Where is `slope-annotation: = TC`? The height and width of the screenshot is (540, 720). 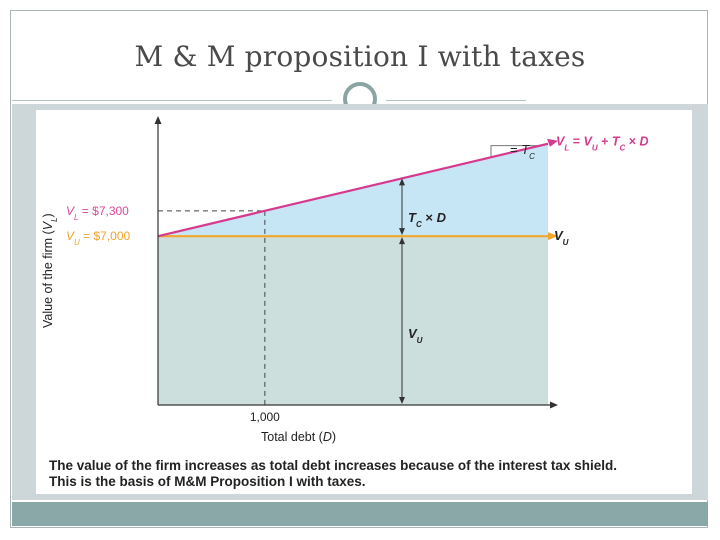
slope-annotation: = TC is located at coordinates (522, 151).